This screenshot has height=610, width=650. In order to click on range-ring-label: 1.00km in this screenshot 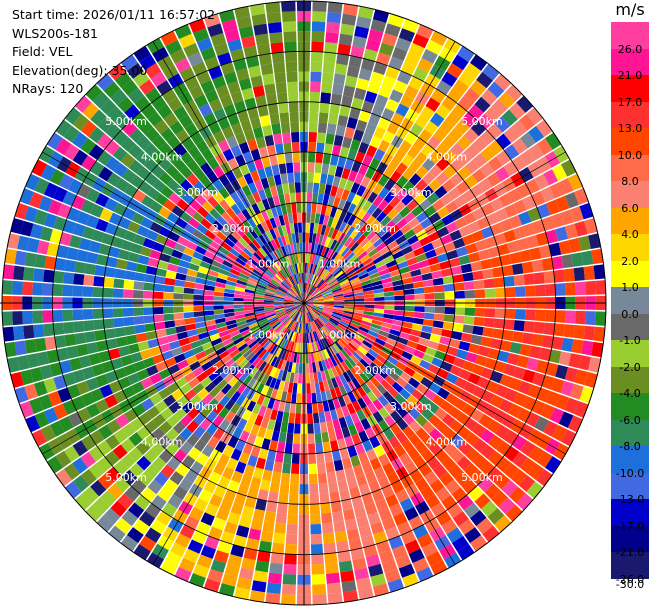, I will do `click(340, 263)`.